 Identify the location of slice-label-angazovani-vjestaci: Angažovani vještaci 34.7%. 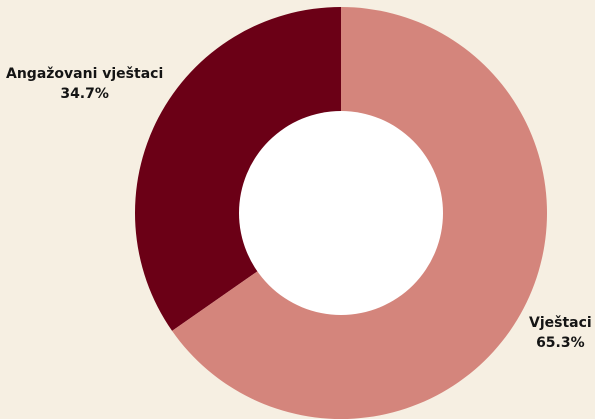
(84, 84).